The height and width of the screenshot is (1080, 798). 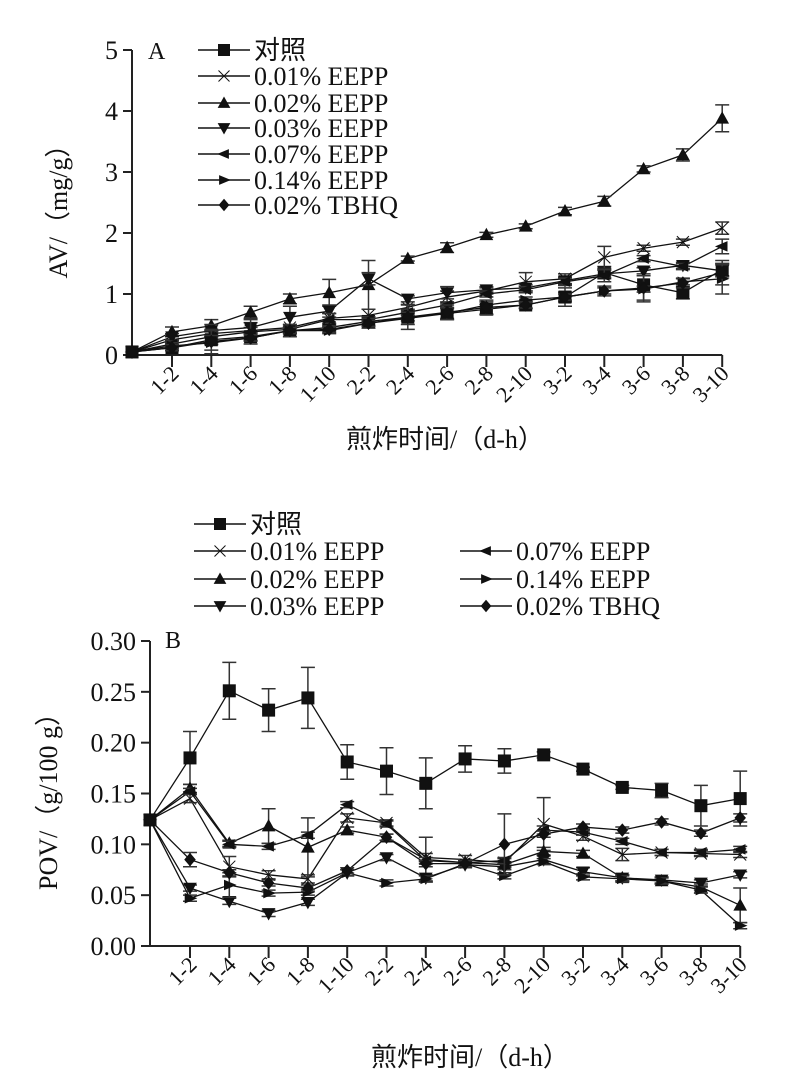 What do you see at coordinates (114, 743) in the screenshot?
I see `y-tick-label: 0.20` at bounding box center [114, 743].